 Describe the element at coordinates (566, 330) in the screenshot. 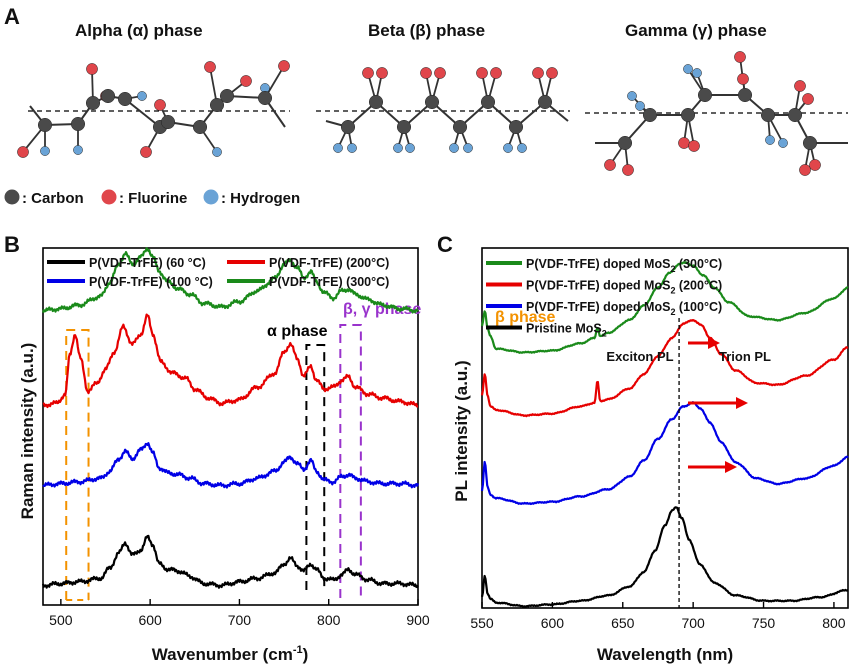

I see `pl-legend-label: Pristine MoS2` at that location.